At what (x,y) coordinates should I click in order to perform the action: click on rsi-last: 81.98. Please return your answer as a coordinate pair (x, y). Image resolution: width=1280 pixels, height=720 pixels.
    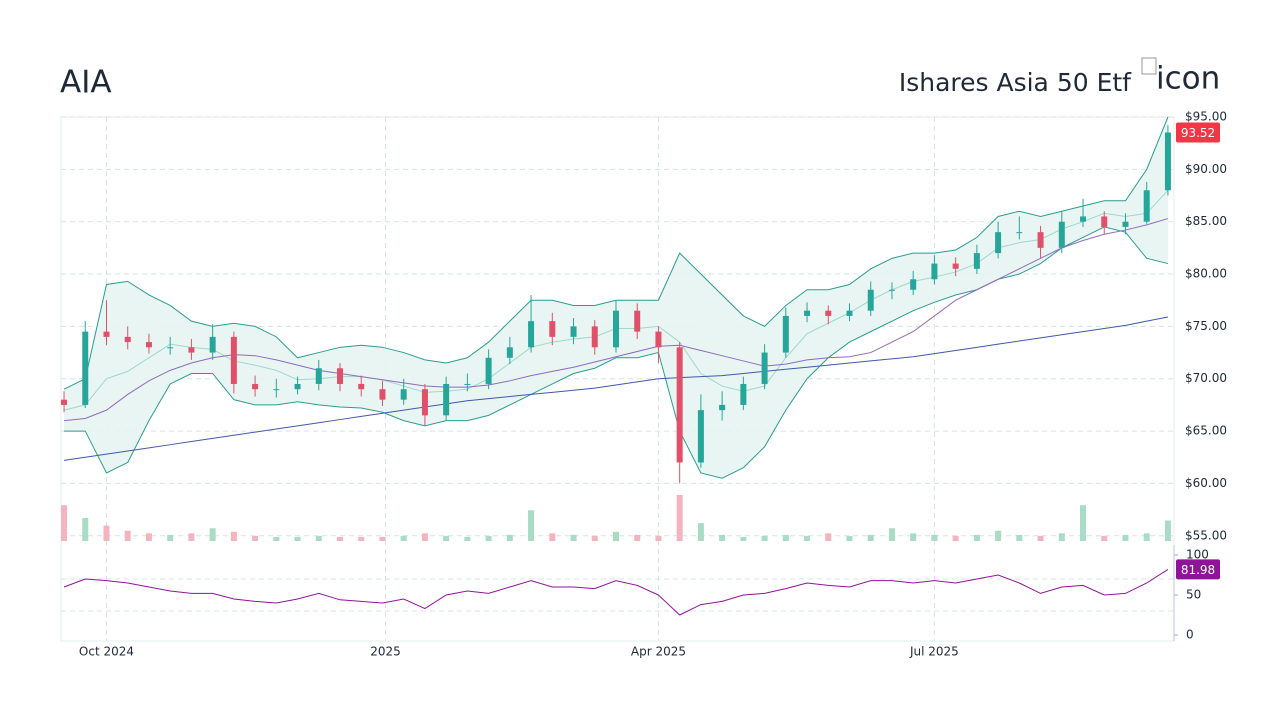
    Looking at the image, I should click on (1198, 570).